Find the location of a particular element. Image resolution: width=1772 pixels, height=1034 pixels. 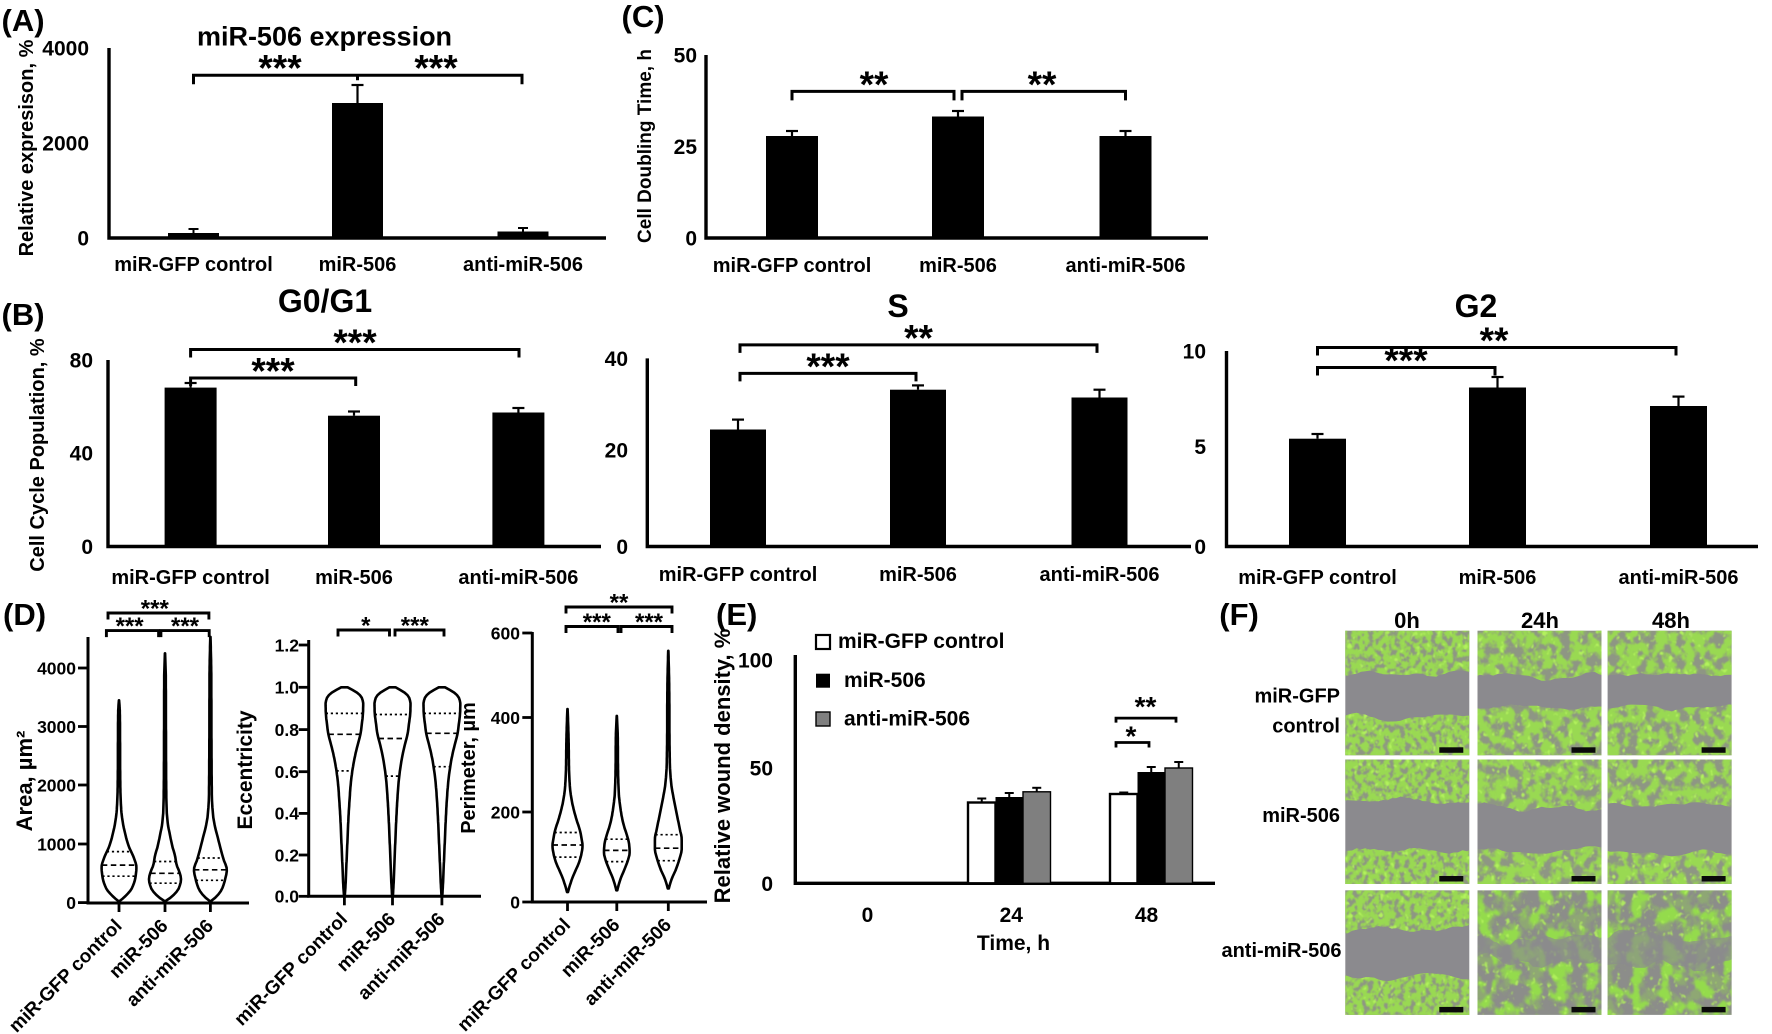

svg-text: 24 is located at coordinates (1012, 915).